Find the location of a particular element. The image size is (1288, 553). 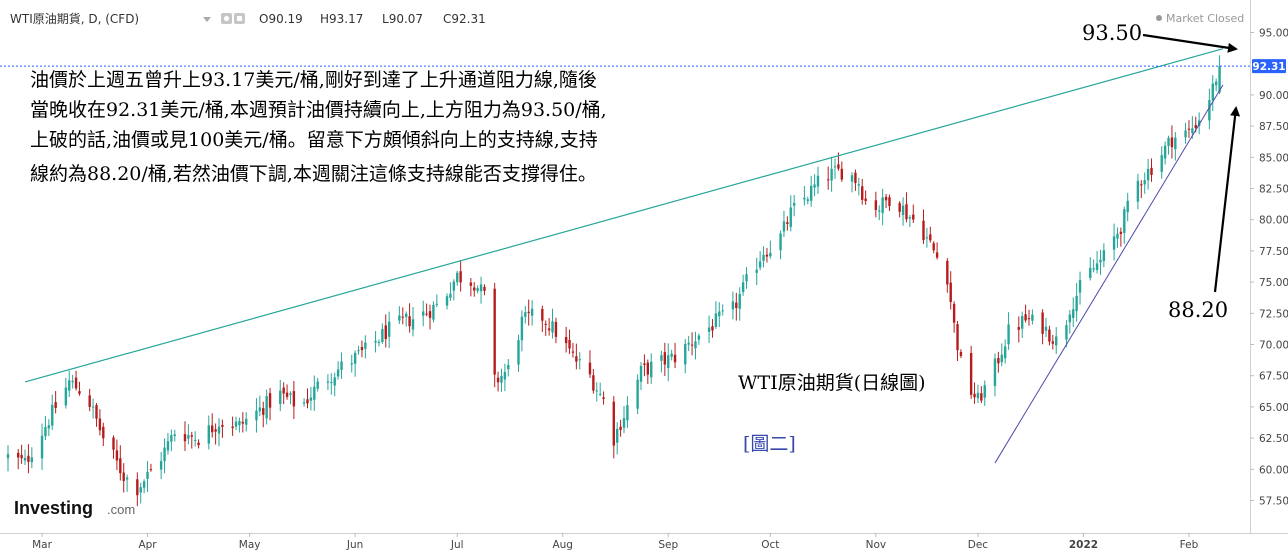

ohlc-high: H93.17 is located at coordinates (341, 19).